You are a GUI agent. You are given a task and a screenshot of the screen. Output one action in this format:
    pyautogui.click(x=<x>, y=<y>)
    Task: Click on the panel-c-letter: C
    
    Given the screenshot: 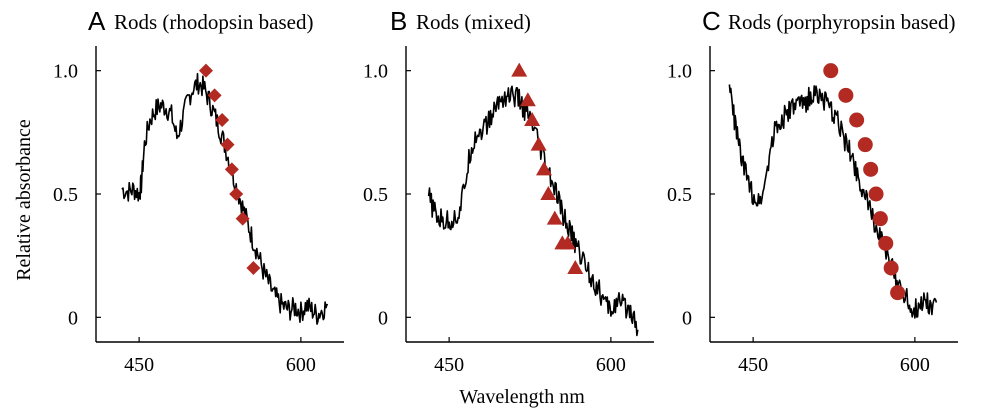 What is the action you would take?
    pyautogui.click(x=711, y=21)
    